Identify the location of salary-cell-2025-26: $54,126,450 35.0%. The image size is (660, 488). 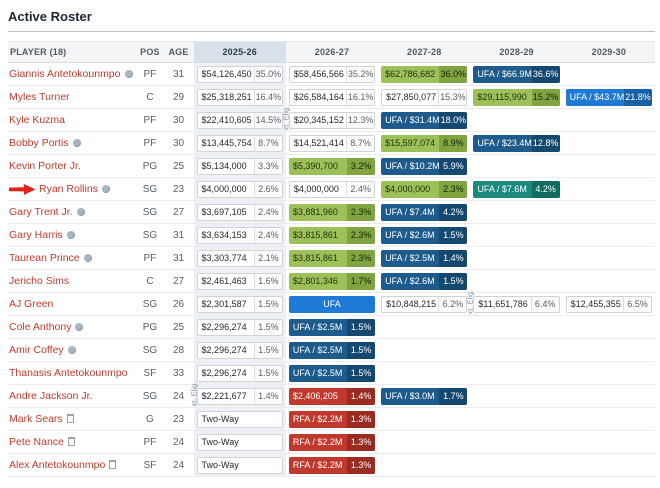
(239, 74).